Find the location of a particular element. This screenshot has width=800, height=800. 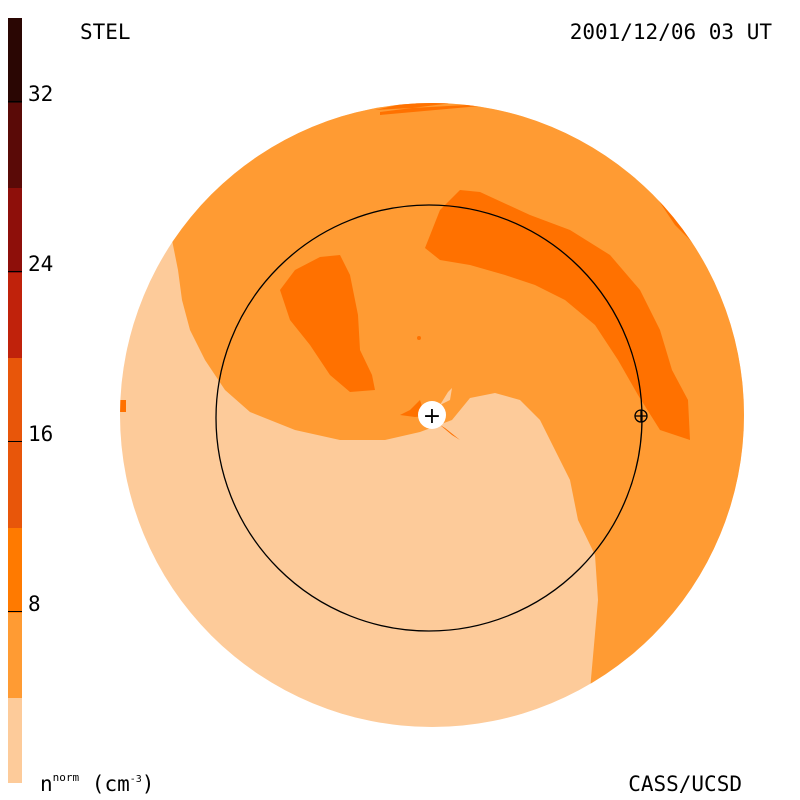

sun-plus-icon: + is located at coordinates (432, 416).